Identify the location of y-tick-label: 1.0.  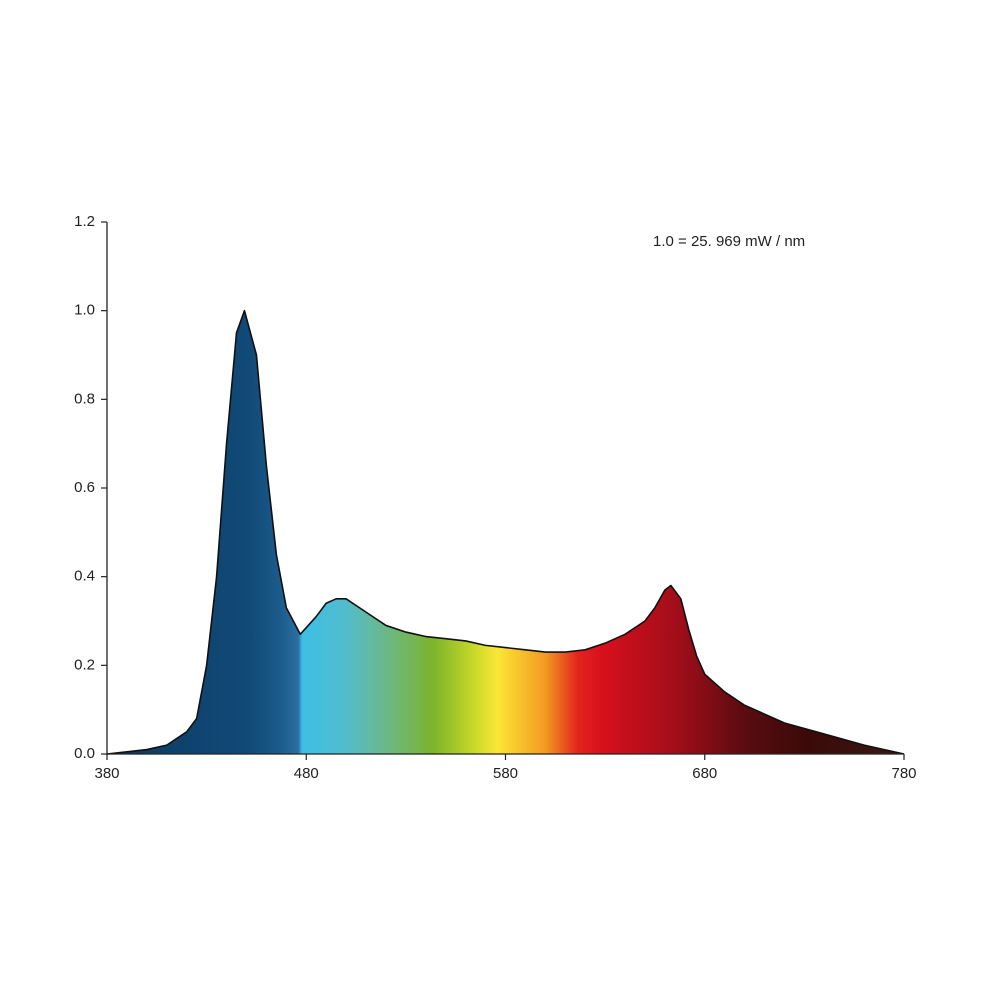
(84, 310).